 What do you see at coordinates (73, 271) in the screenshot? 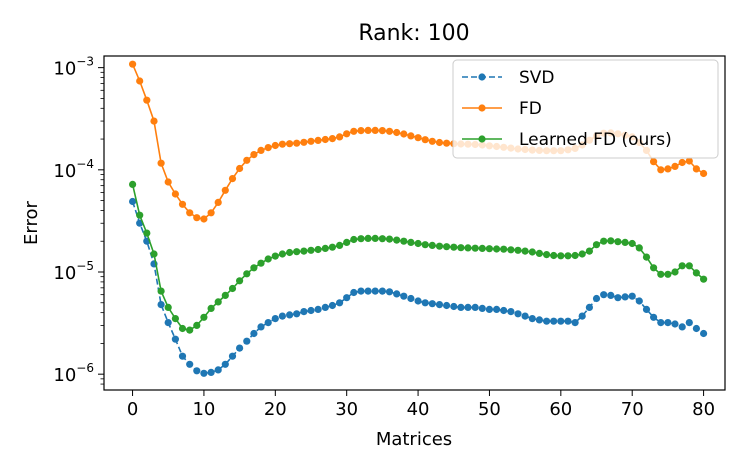
I see `y-tick-label: 10−5` at bounding box center [73, 271].